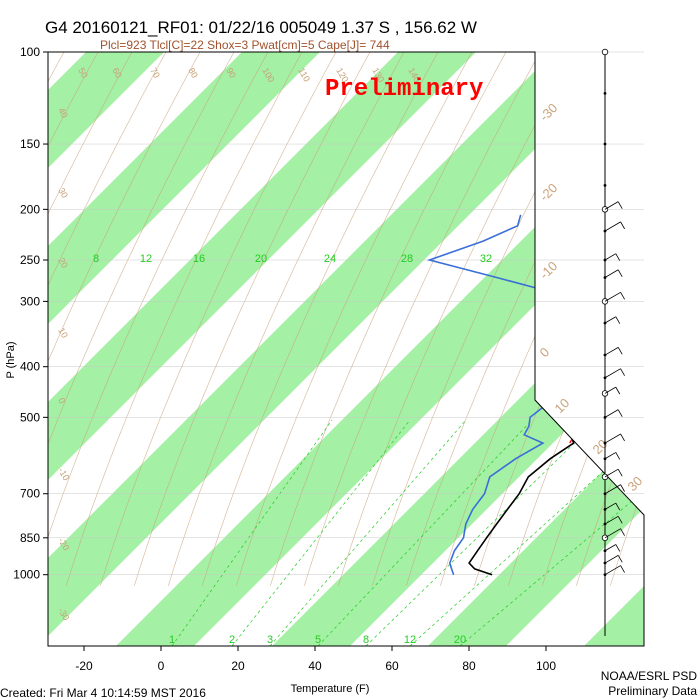 This screenshot has width=700, height=700. Describe the element at coordinates (30, 52) in the screenshot. I see `y-tick-label: 100` at that location.